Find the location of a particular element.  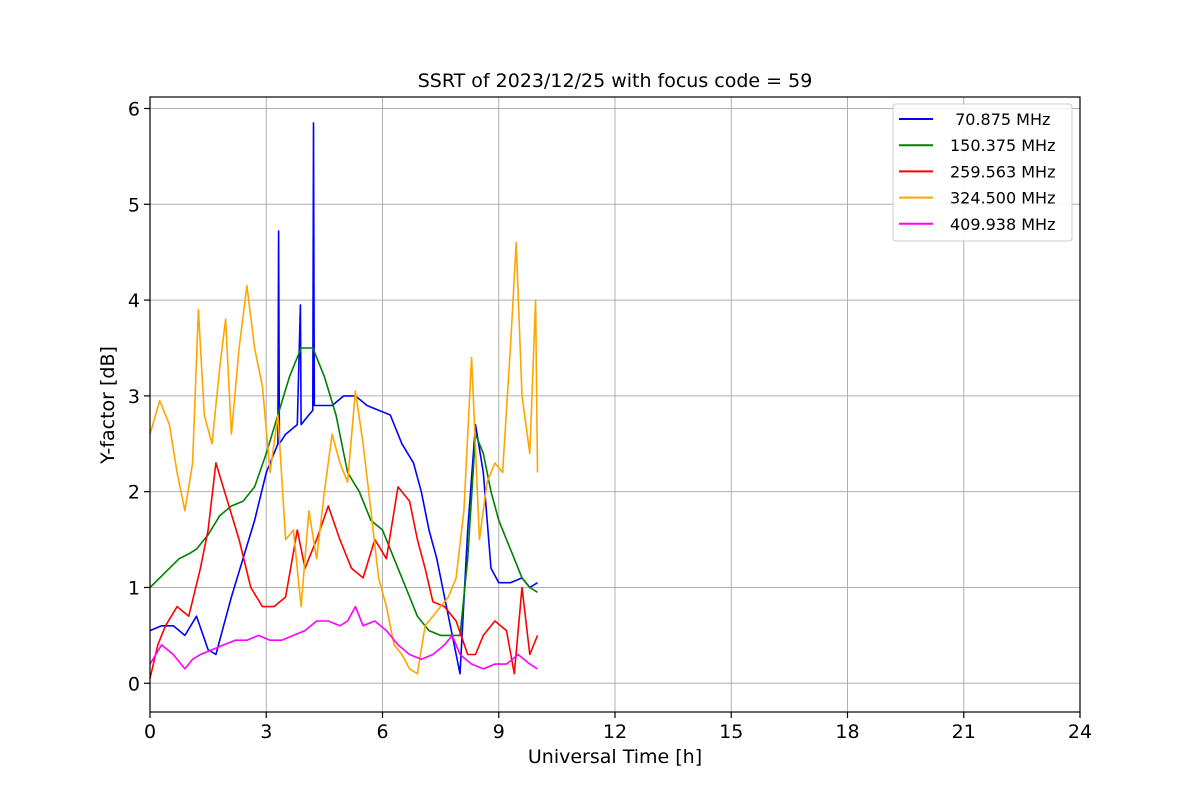

chart-title: SSRT of 2023/12/25 with focus code = 59 is located at coordinates (615, 81).